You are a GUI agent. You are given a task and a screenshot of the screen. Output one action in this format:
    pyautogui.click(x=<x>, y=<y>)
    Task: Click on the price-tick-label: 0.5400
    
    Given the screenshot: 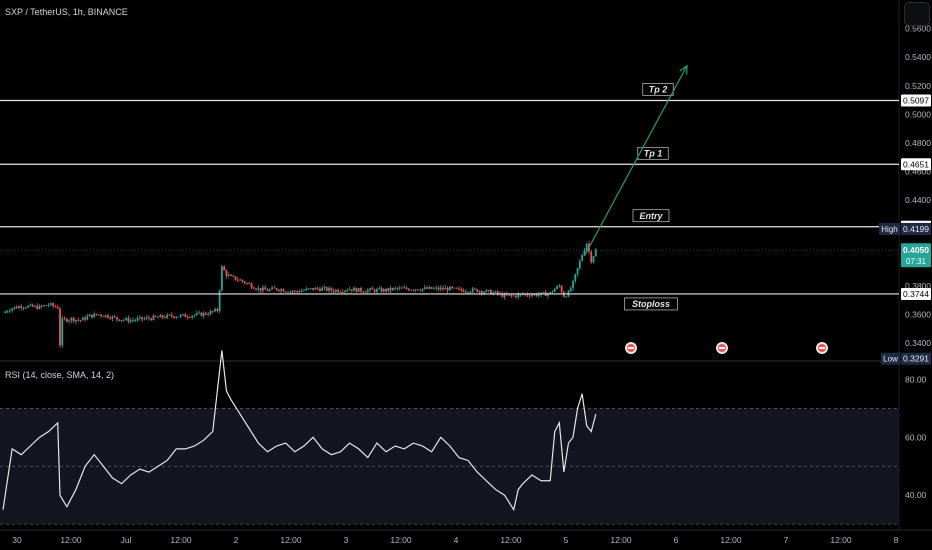 What is the action you would take?
    pyautogui.click(x=918, y=57)
    